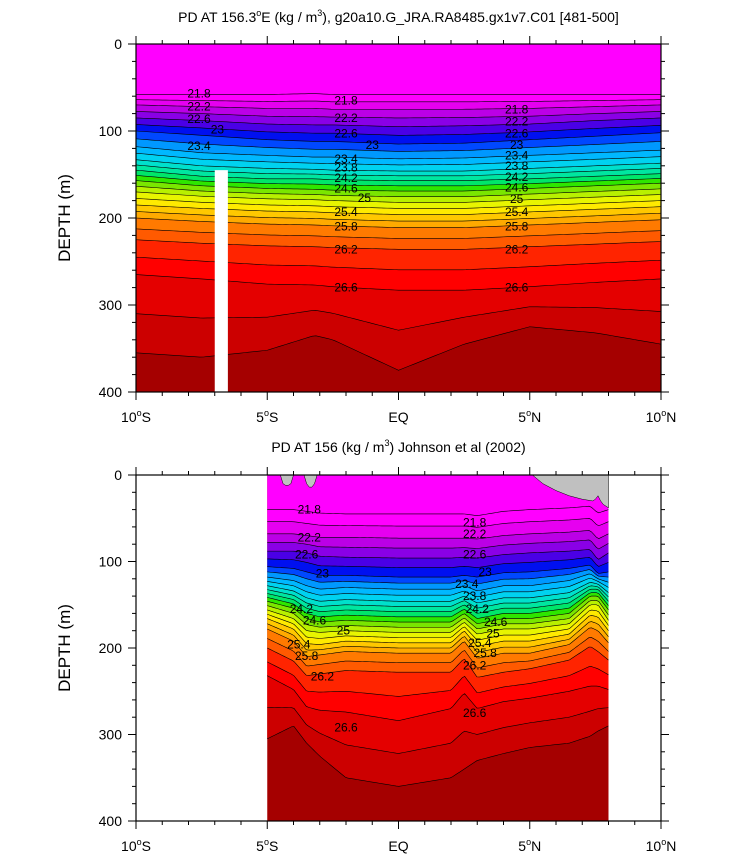 The width and height of the screenshot is (732, 868). I want to click on y-tick-label: 200, so click(111, 648).